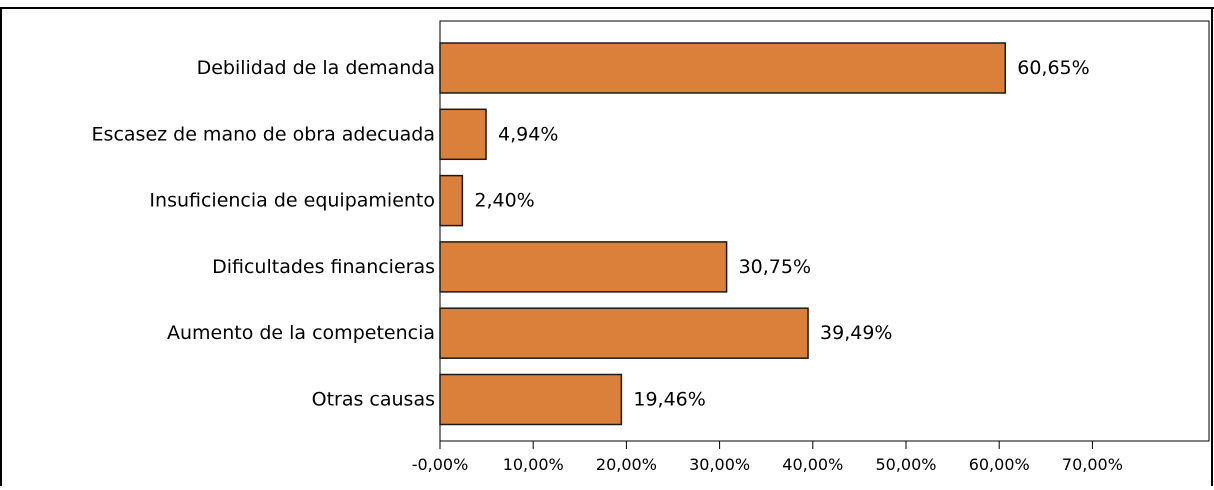  I want to click on bar-value-label: 39,49%, so click(856, 333).